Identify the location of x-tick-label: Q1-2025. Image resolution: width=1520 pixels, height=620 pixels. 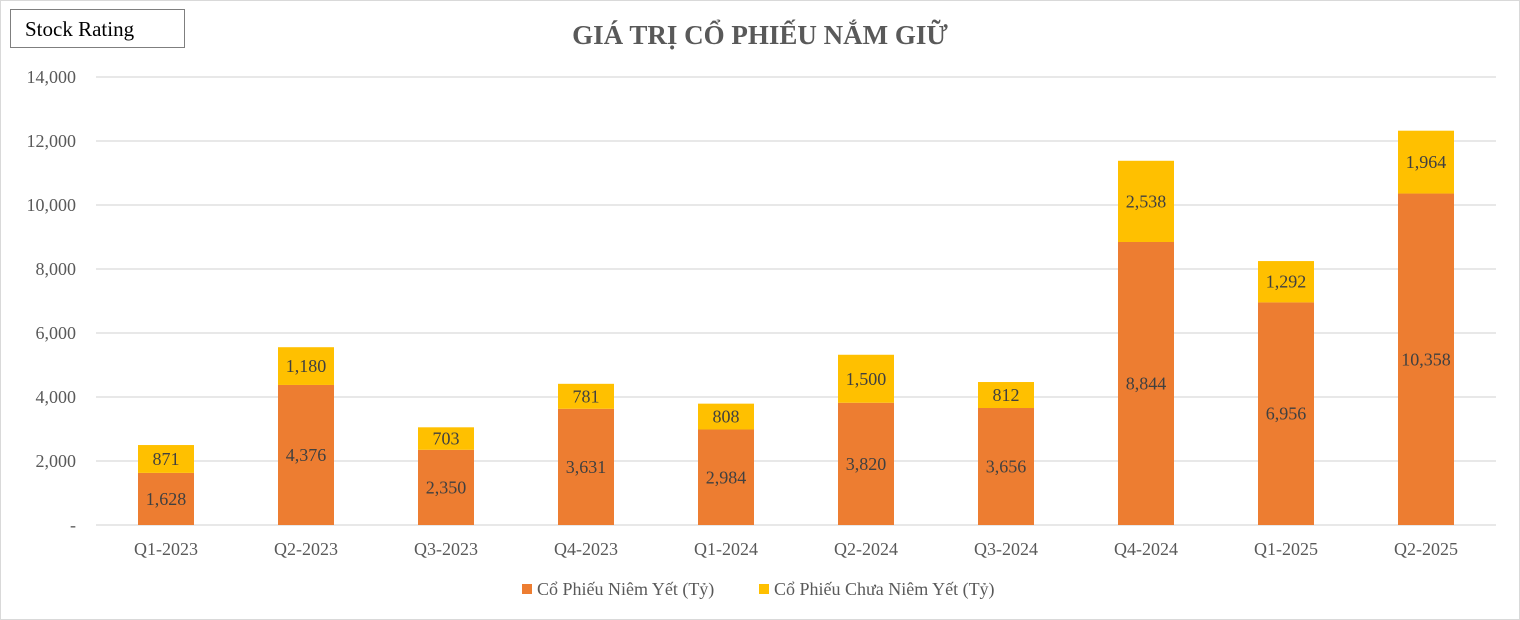
(1286, 549).